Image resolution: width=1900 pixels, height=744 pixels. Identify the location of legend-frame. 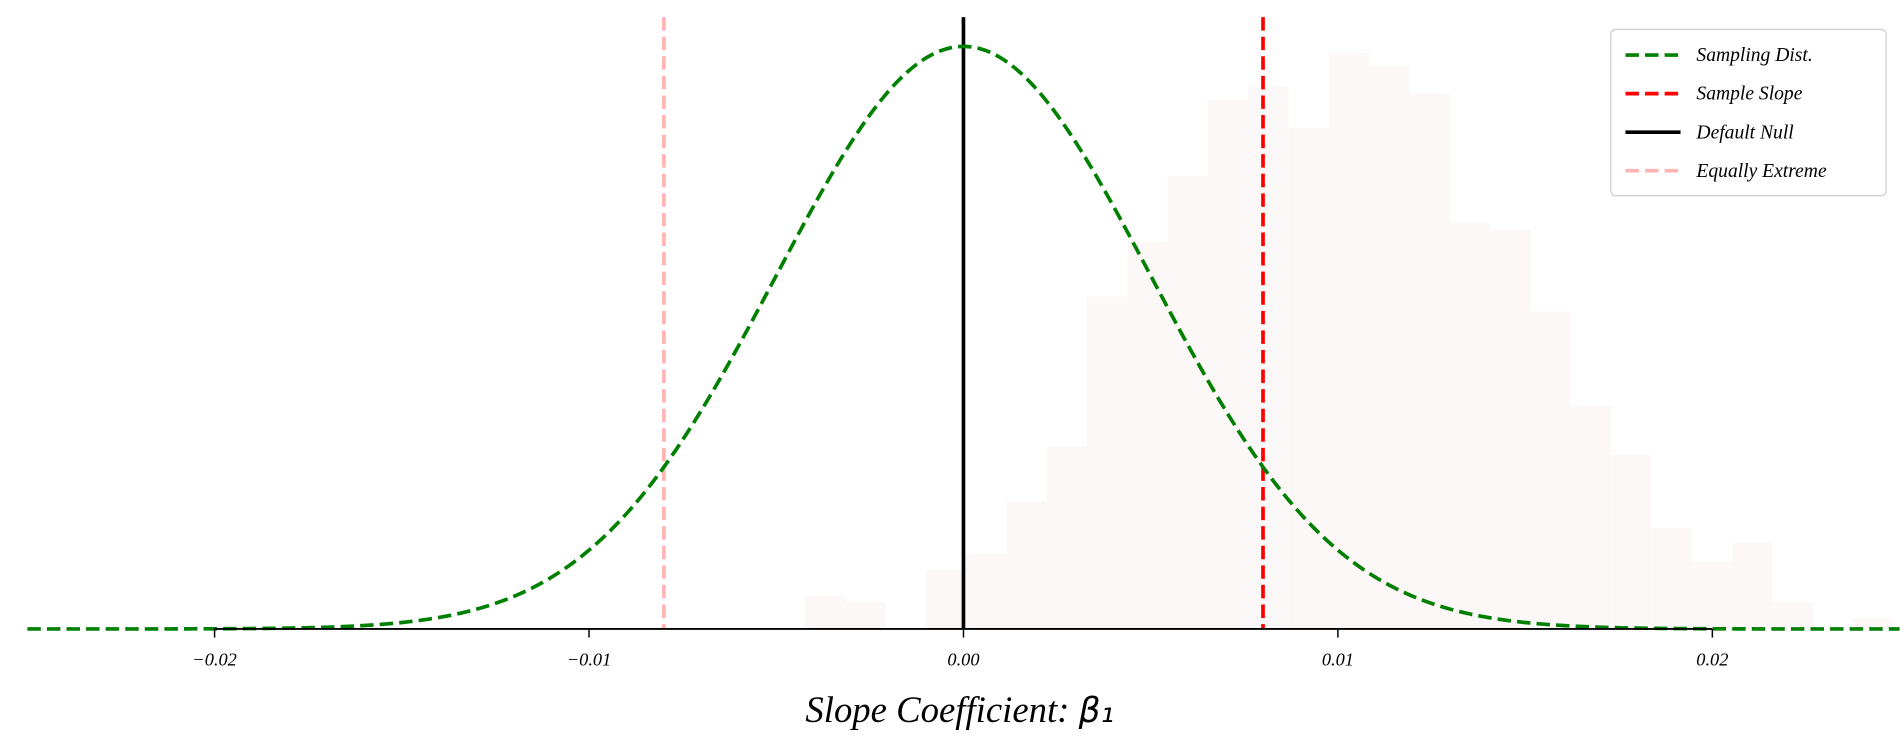
(1748, 112).